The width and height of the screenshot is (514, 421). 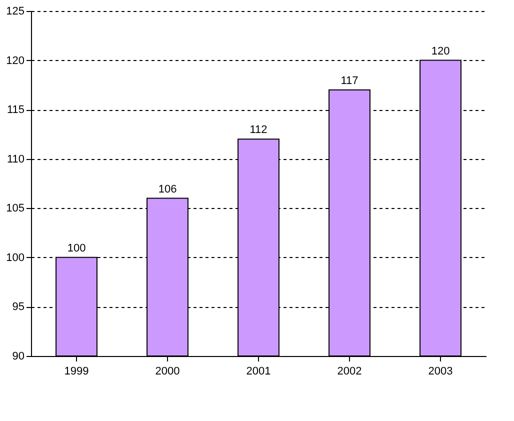 I want to click on x-tick-label: 2003, so click(x=440, y=372).